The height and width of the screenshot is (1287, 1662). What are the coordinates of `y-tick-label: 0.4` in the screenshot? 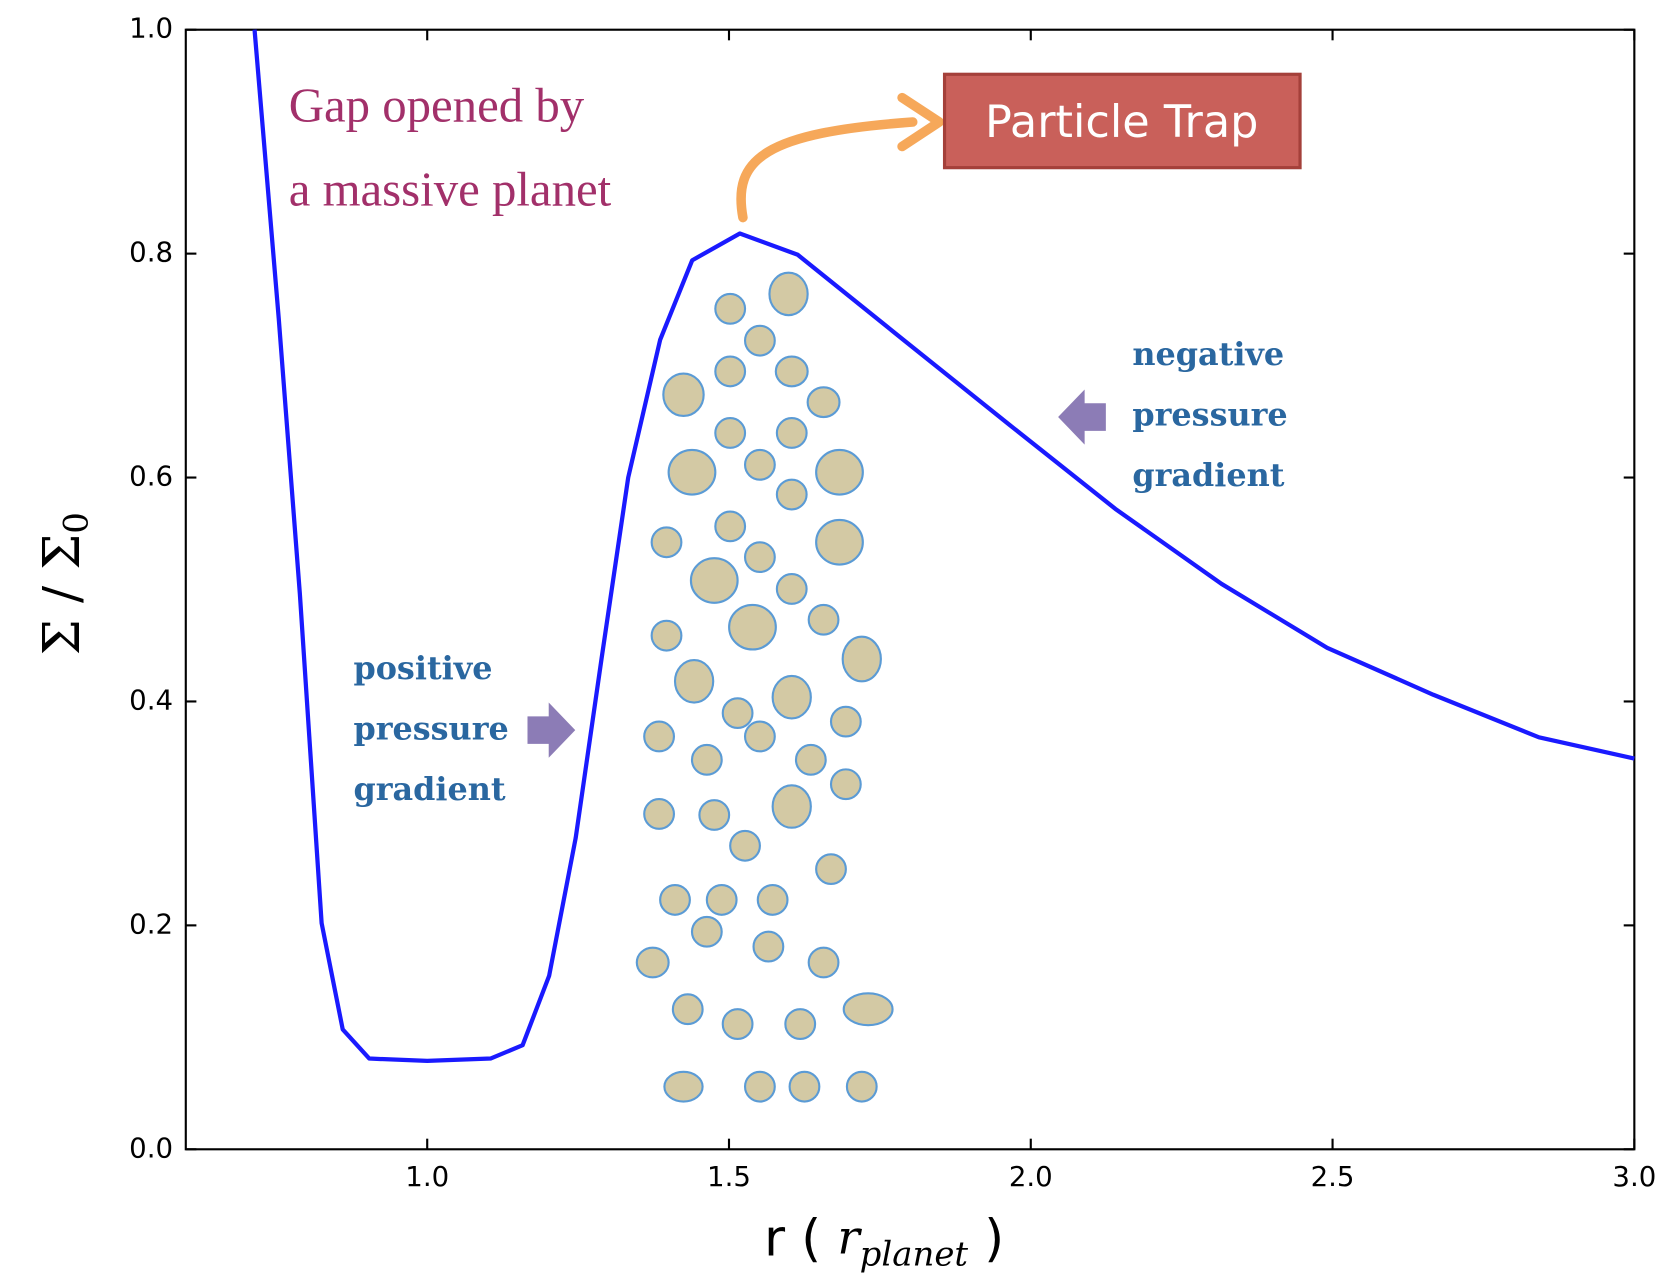 It's located at (151, 699).